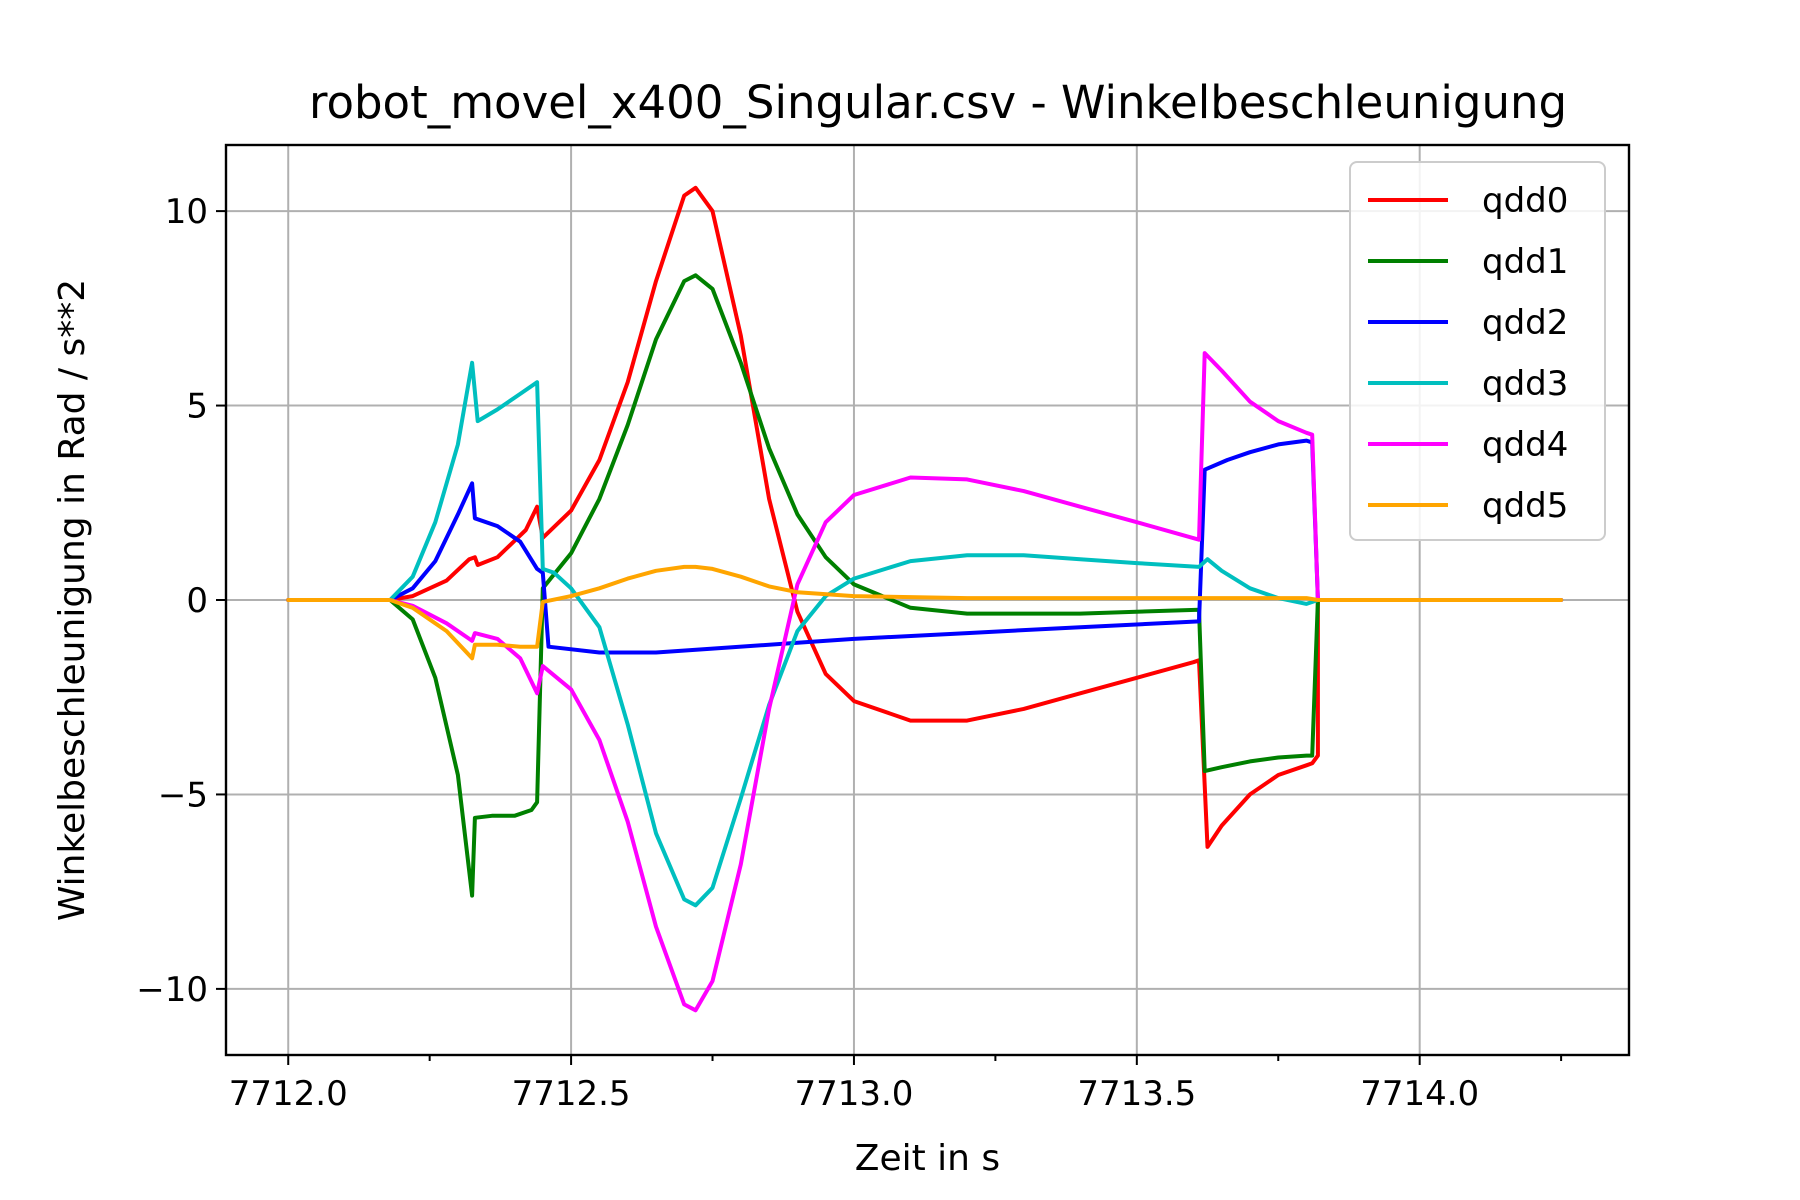  Describe the element at coordinates (1525, 506) in the screenshot. I see `legend-label-qdd5: qdd5` at that location.